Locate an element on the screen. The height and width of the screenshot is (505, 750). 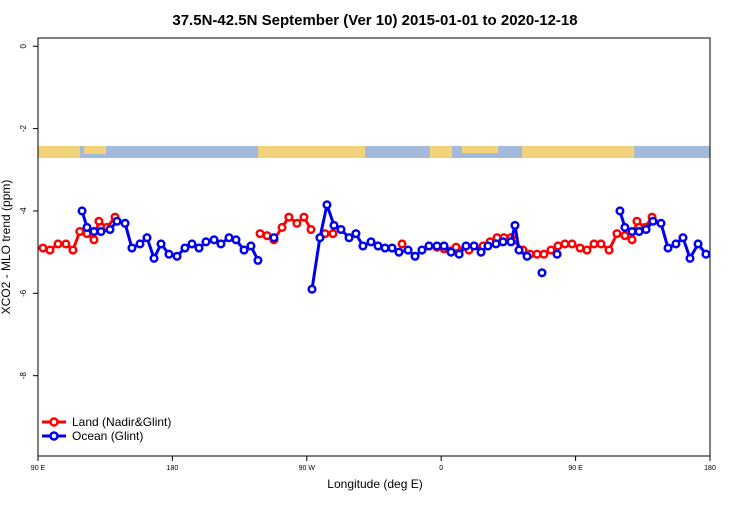
y-axis-label: XCO2 - MLO trend (ppm) is located at coordinates (6, 247).